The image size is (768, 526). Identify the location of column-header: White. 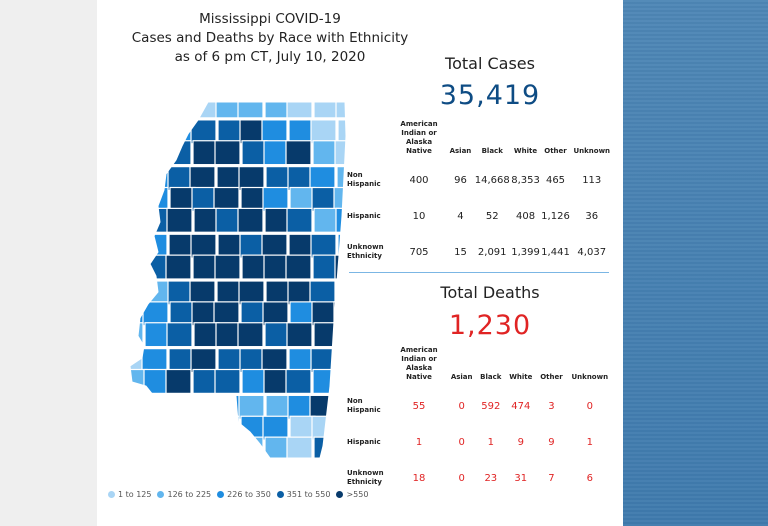
(521, 377).